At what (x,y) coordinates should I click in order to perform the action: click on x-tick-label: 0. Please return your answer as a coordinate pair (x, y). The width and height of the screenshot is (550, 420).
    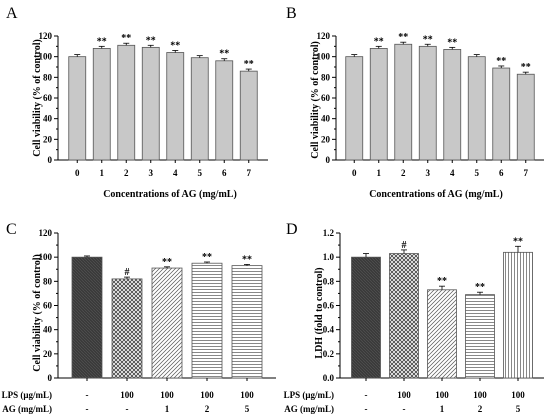
    Looking at the image, I should click on (354, 173).